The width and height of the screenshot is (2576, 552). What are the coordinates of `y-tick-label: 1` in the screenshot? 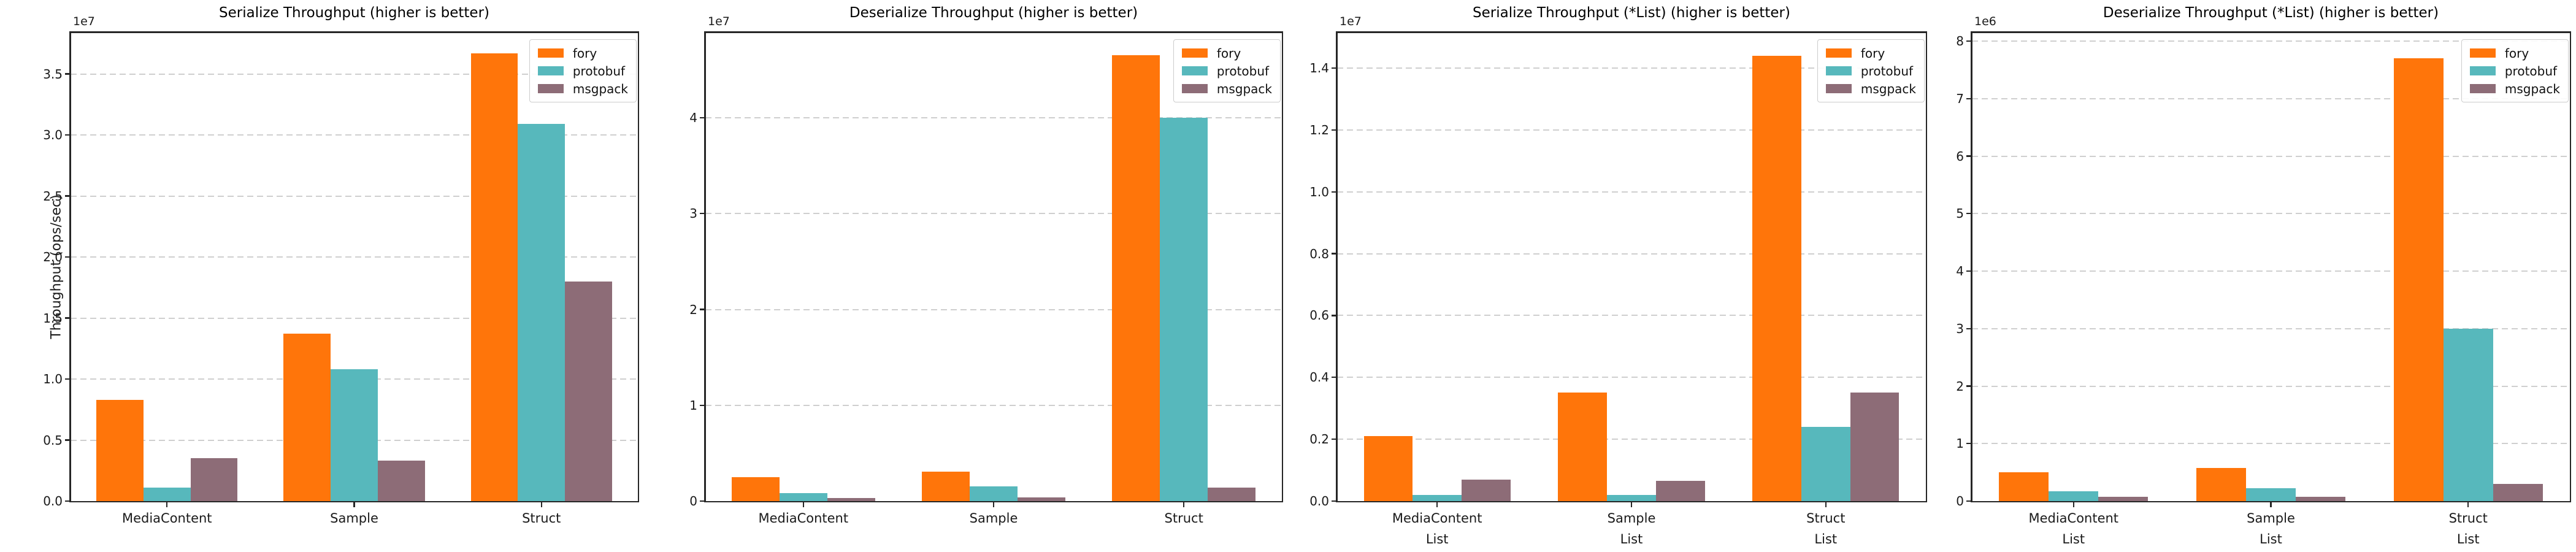 It's located at (1960, 443).